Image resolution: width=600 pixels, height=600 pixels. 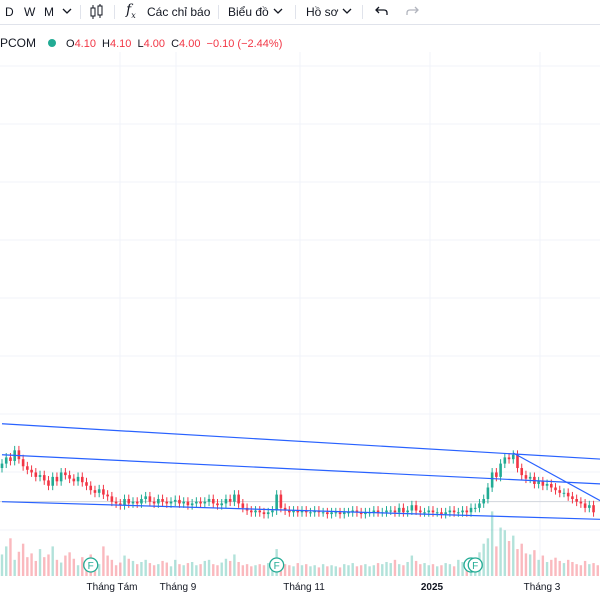 What do you see at coordinates (131, 11) in the screenshot?
I see `indicators-fx-icon: fx` at bounding box center [131, 11].